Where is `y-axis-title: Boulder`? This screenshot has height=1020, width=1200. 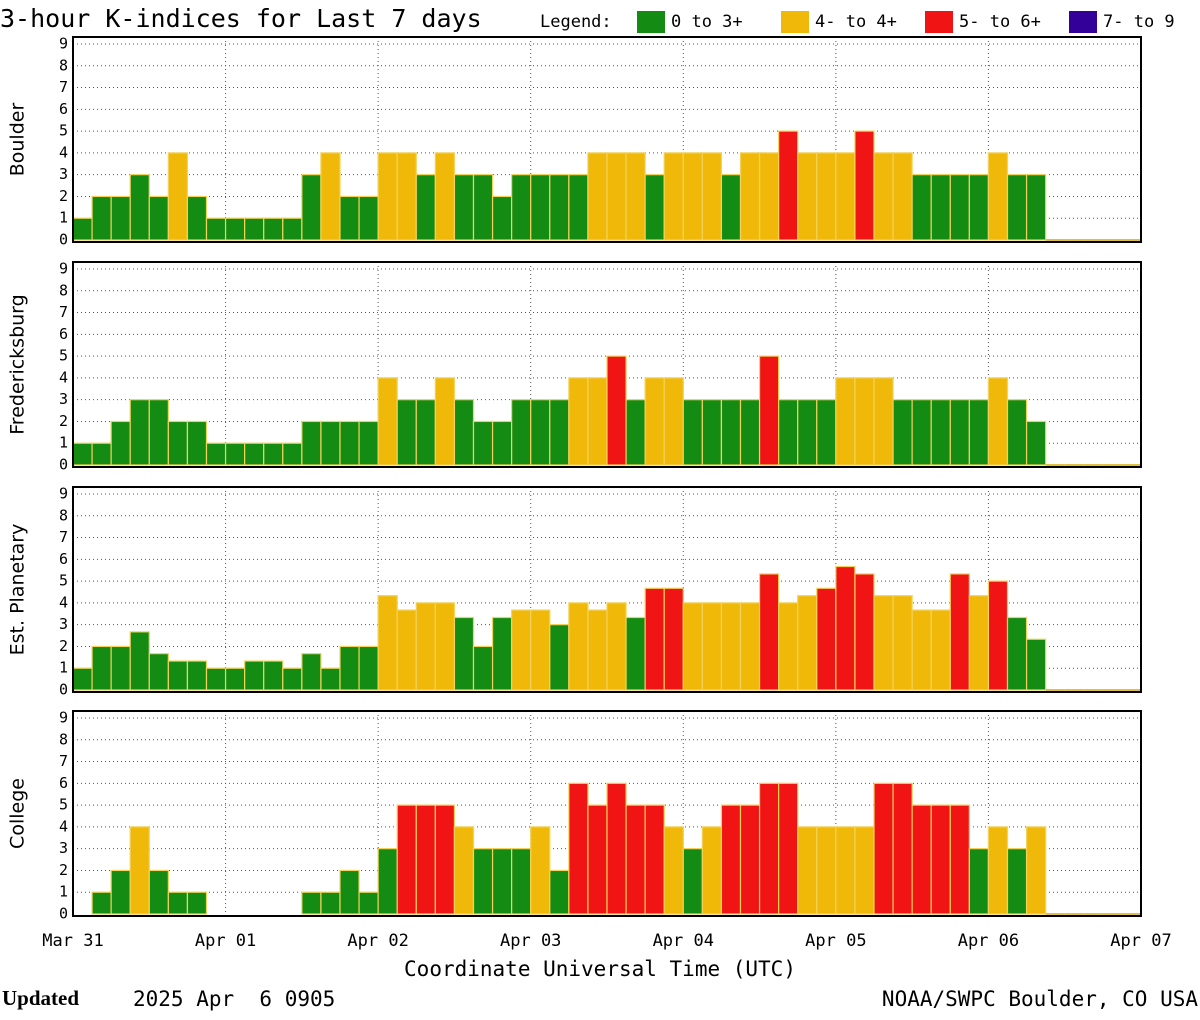 y-axis-title: Boulder is located at coordinates (18, 140).